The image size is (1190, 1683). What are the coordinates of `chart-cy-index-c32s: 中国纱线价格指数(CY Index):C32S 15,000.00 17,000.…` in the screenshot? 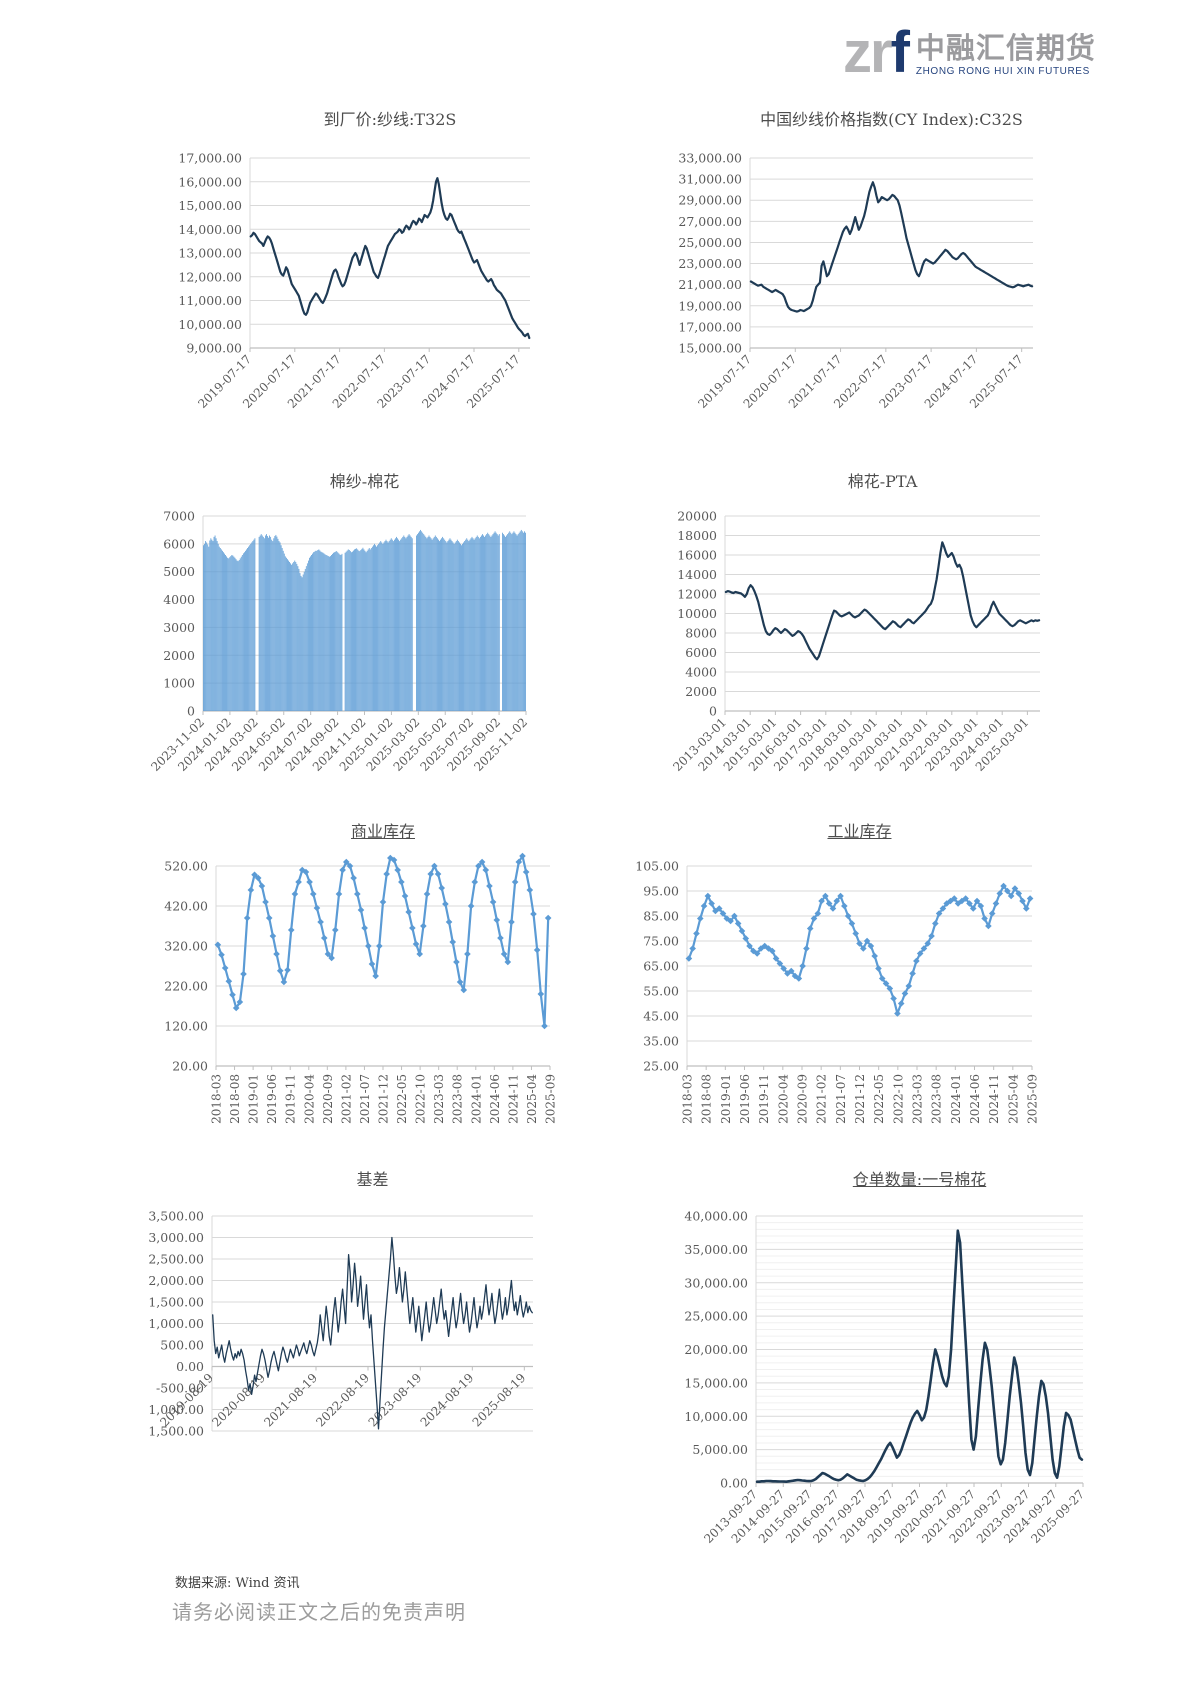 It's located at (853, 271).